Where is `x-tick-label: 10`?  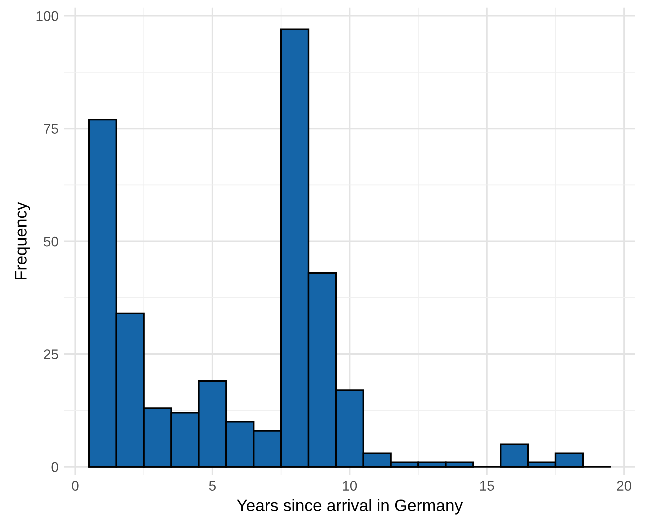
x-tick-label: 10 is located at coordinates (350, 486).